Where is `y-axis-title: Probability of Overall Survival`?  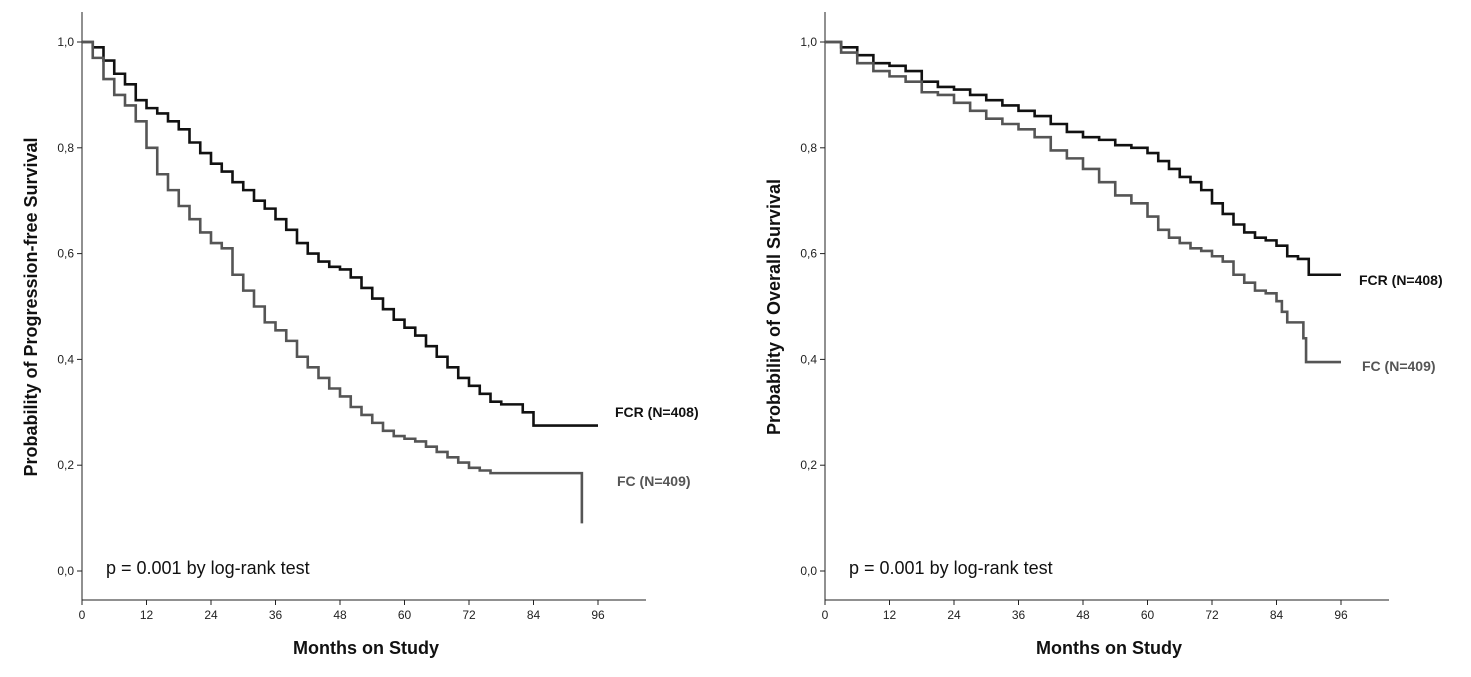
y-axis-title: Probability of Overall Survival is located at coordinates (774, 307).